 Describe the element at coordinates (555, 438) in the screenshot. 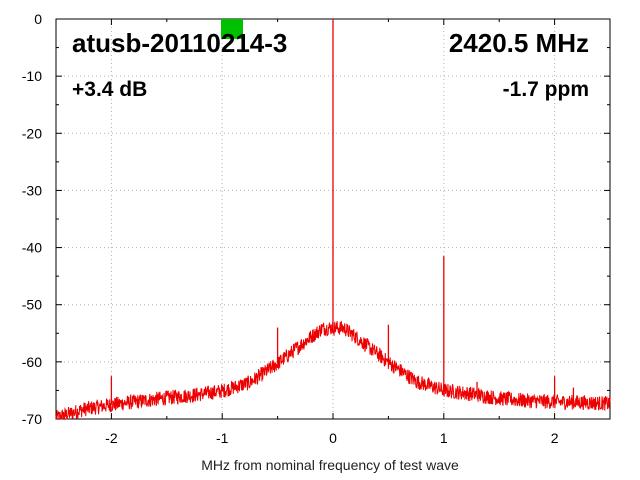

I see `x-tick-label: 2` at that location.